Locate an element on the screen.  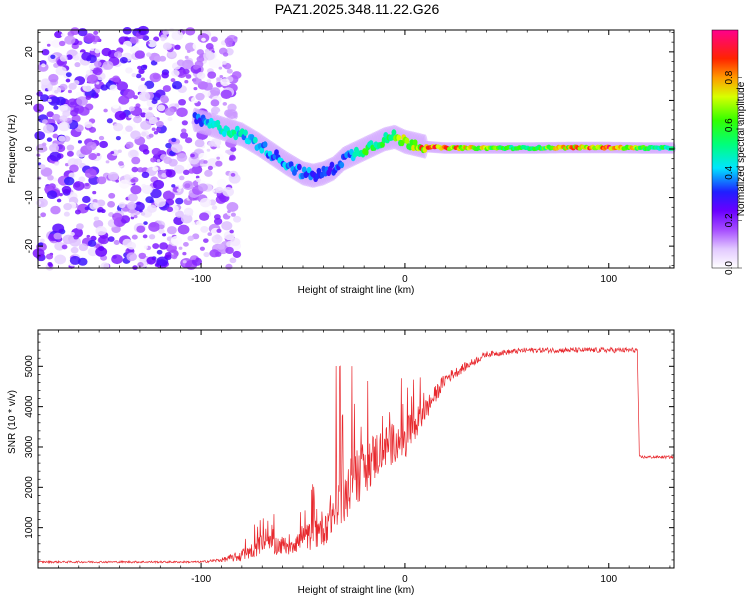
colorbar-frame is located at coordinates (725, 149).